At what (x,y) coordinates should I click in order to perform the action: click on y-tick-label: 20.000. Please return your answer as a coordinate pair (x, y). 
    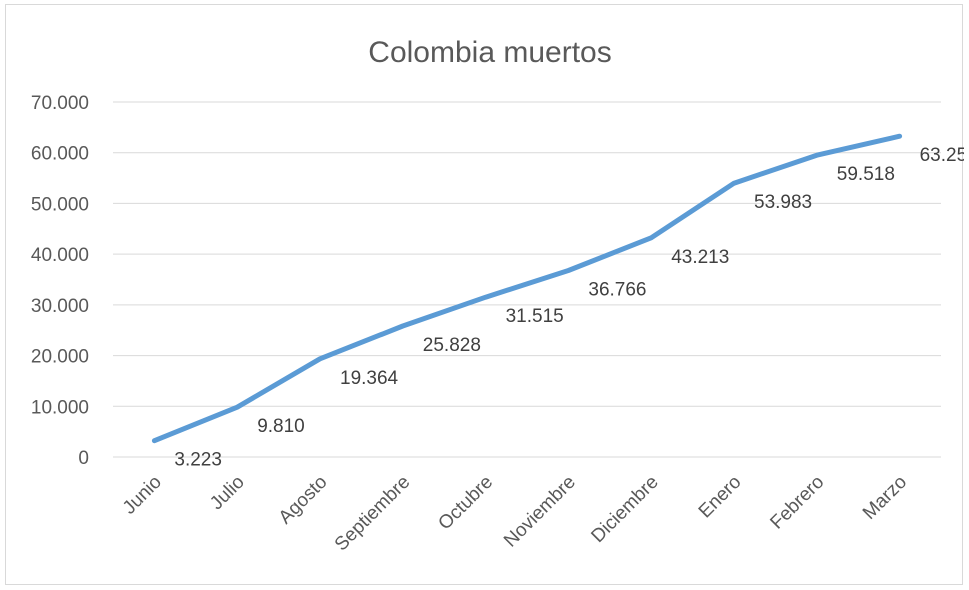
    Looking at the image, I should click on (60, 357).